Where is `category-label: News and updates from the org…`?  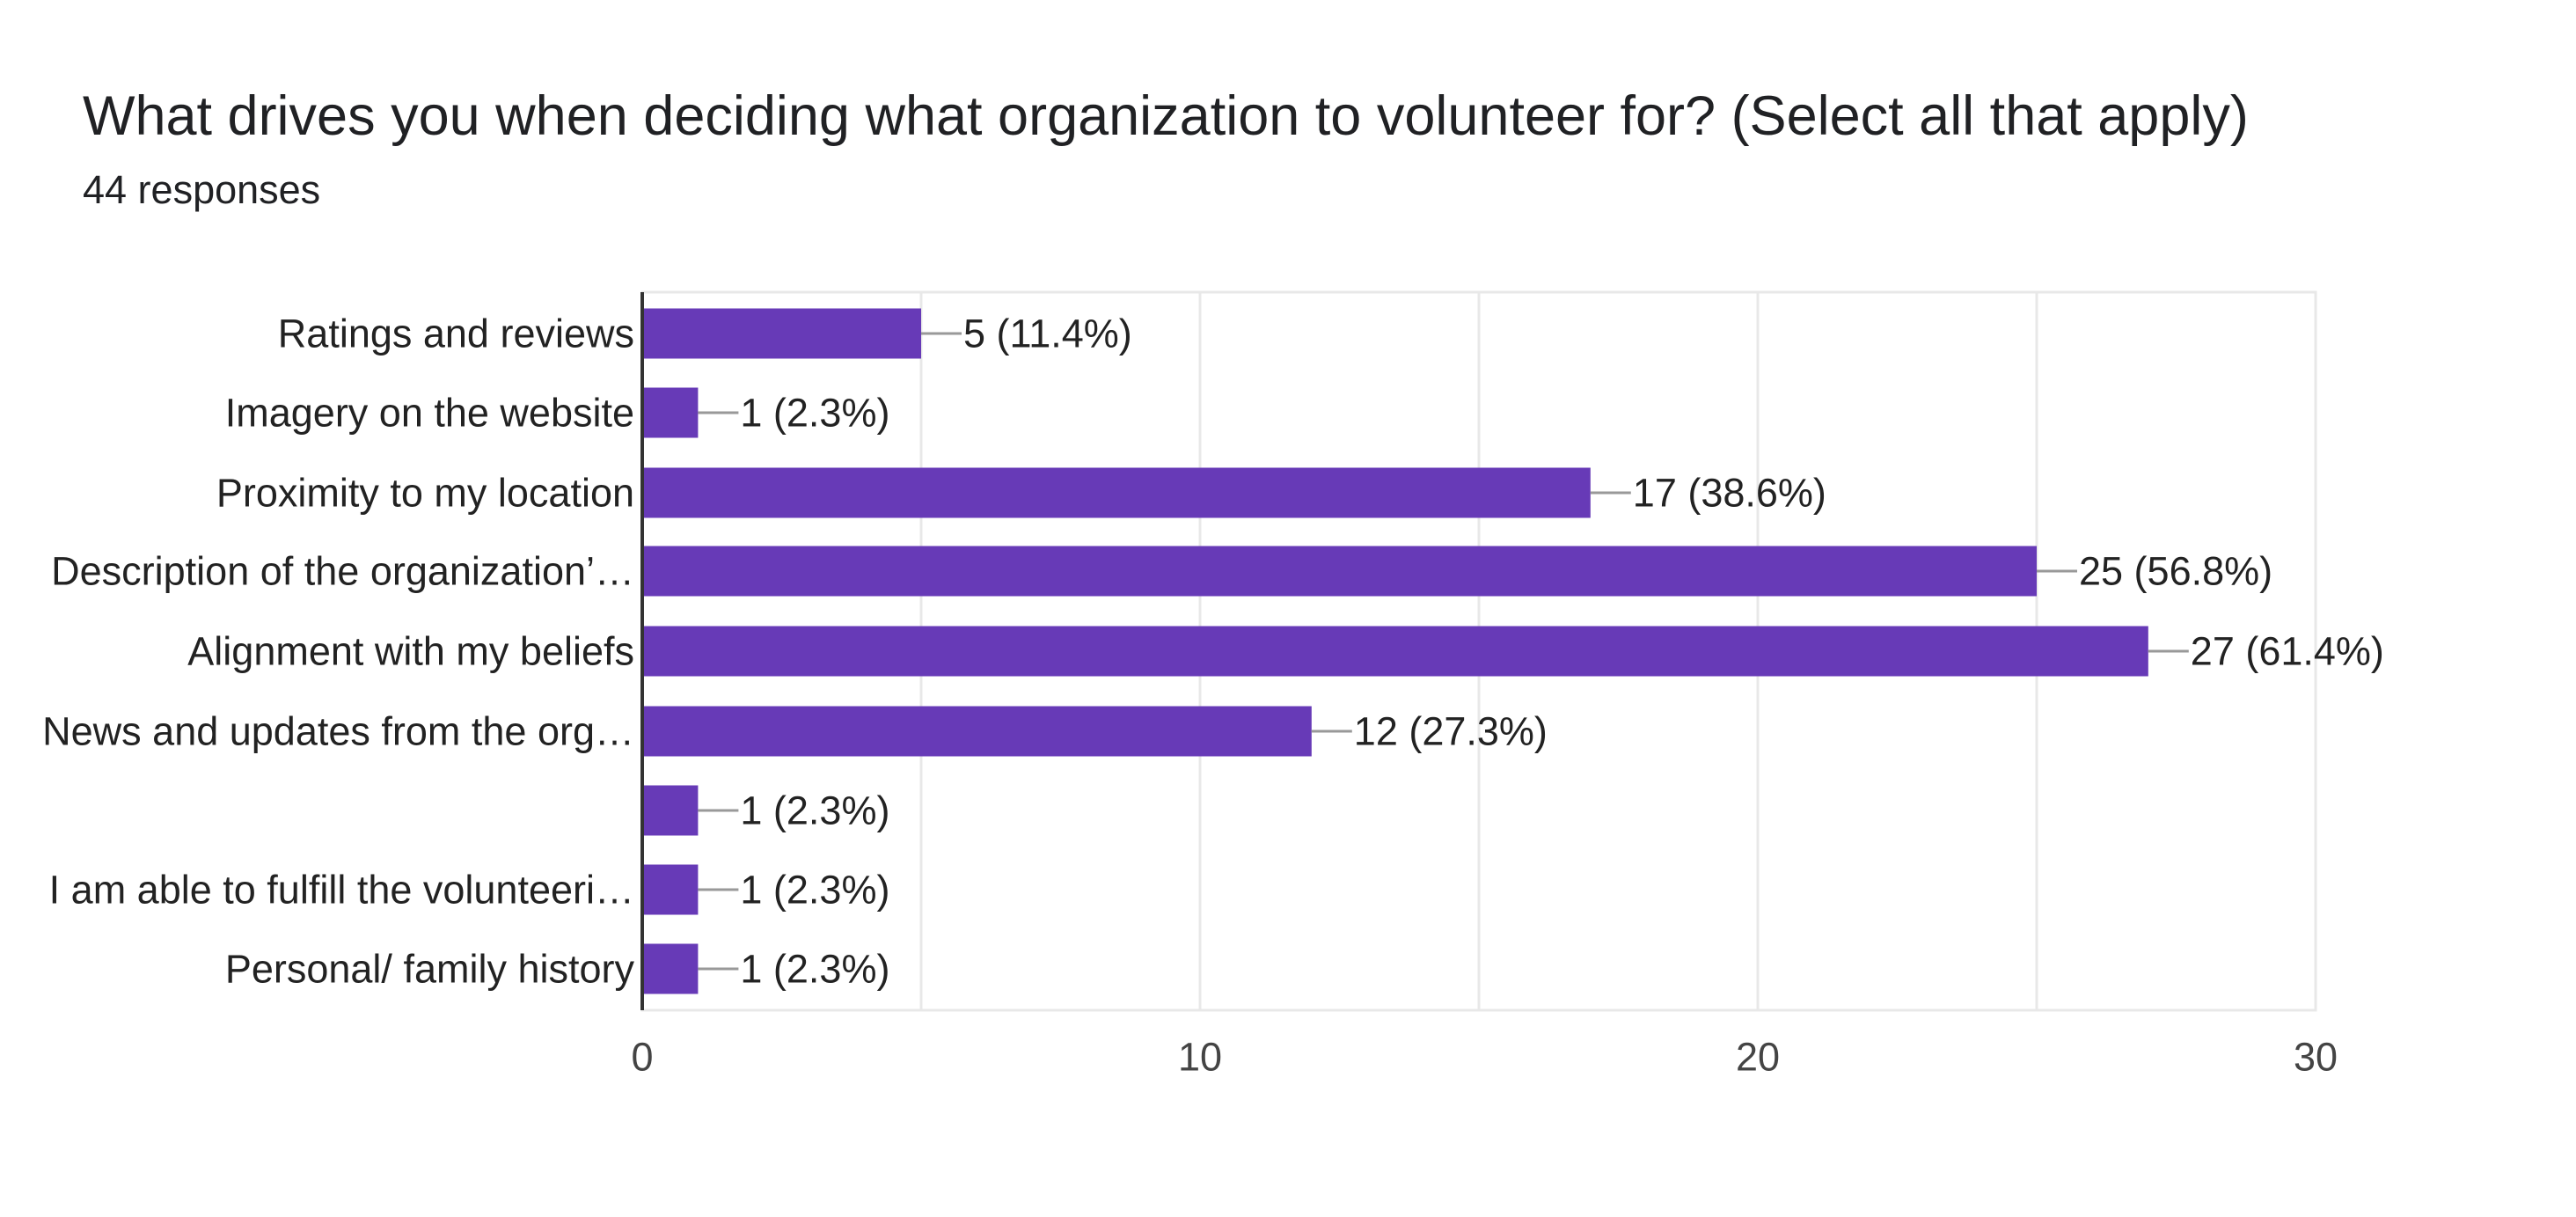 category-label: News and updates from the org… is located at coordinates (338, 731).